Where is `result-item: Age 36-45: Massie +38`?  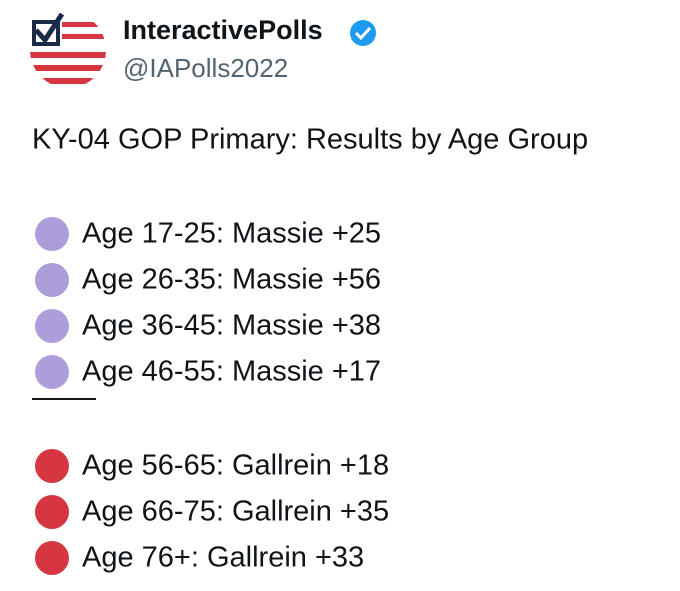
result-item: Age 36-45: Massie +38 is located at coordinates (231, 326).